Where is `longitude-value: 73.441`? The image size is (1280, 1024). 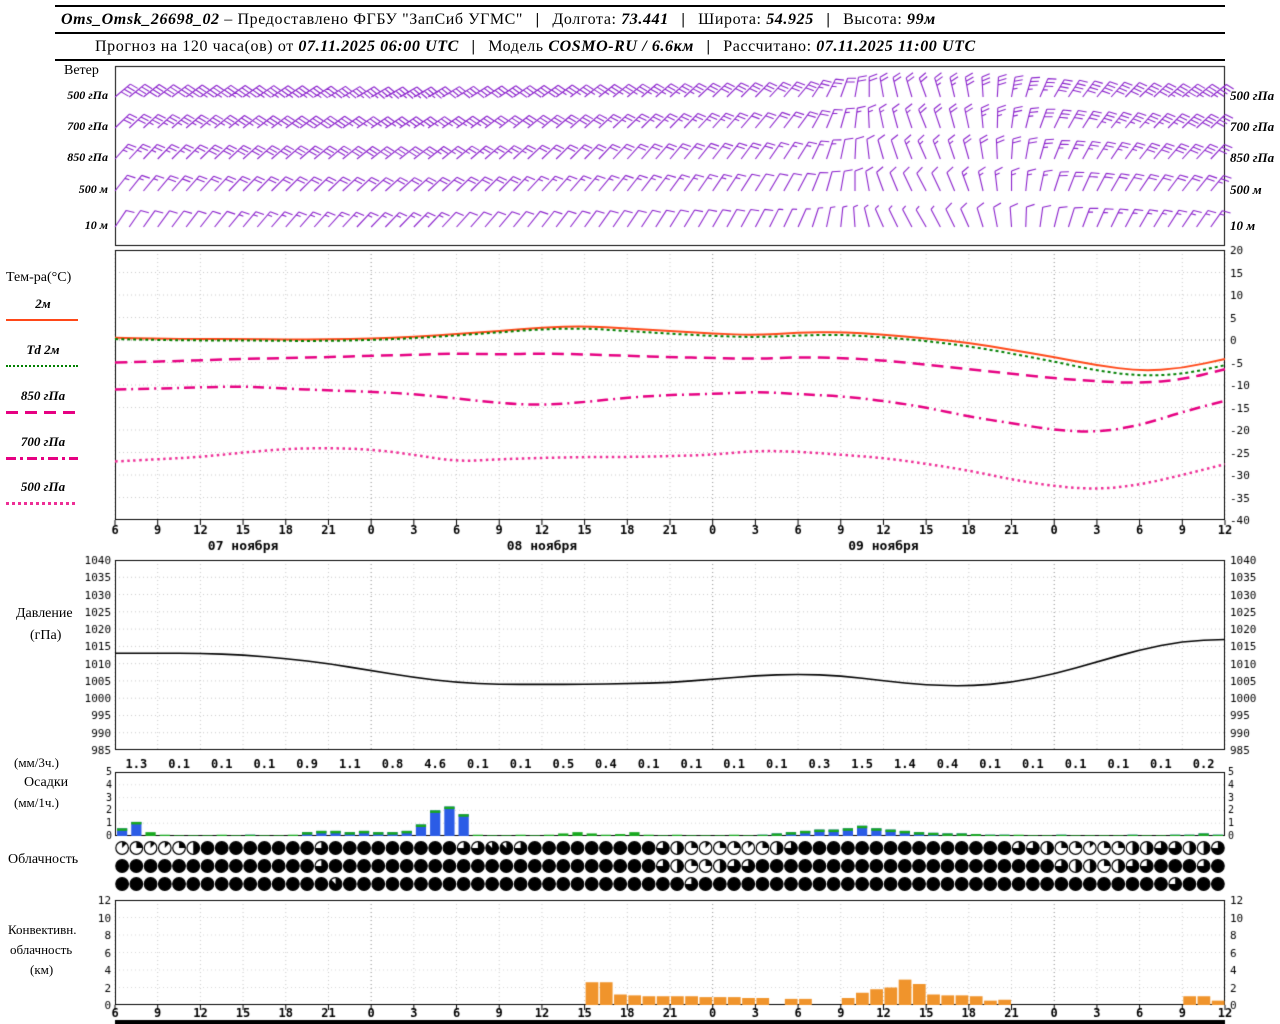 longitude-value: 73.441 is located at coordinates (645, 19).